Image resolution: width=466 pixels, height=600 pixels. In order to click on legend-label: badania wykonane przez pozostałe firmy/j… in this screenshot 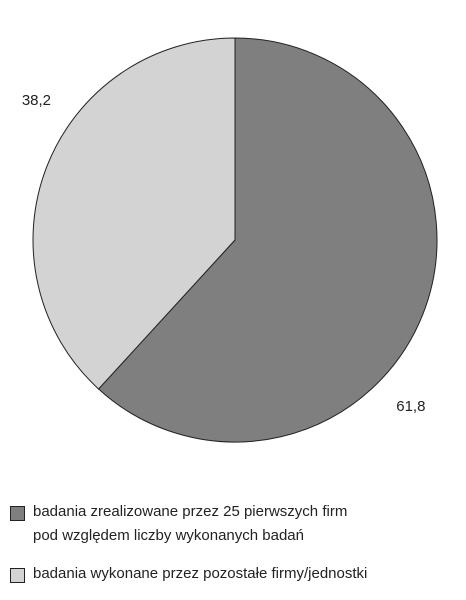, I will do `click(200, 573)`.